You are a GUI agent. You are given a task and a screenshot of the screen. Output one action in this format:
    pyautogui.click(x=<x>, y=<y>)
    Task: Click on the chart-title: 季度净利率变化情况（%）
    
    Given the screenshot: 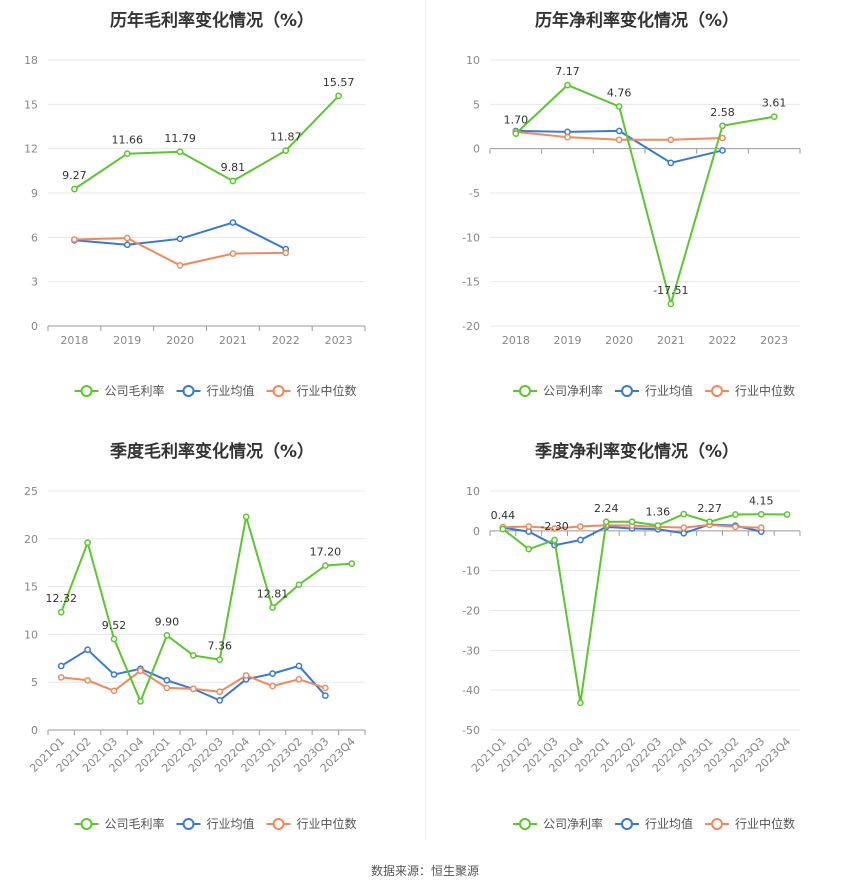 What is the action you would take?
    pyautogui.click(x=637, y=451)
    